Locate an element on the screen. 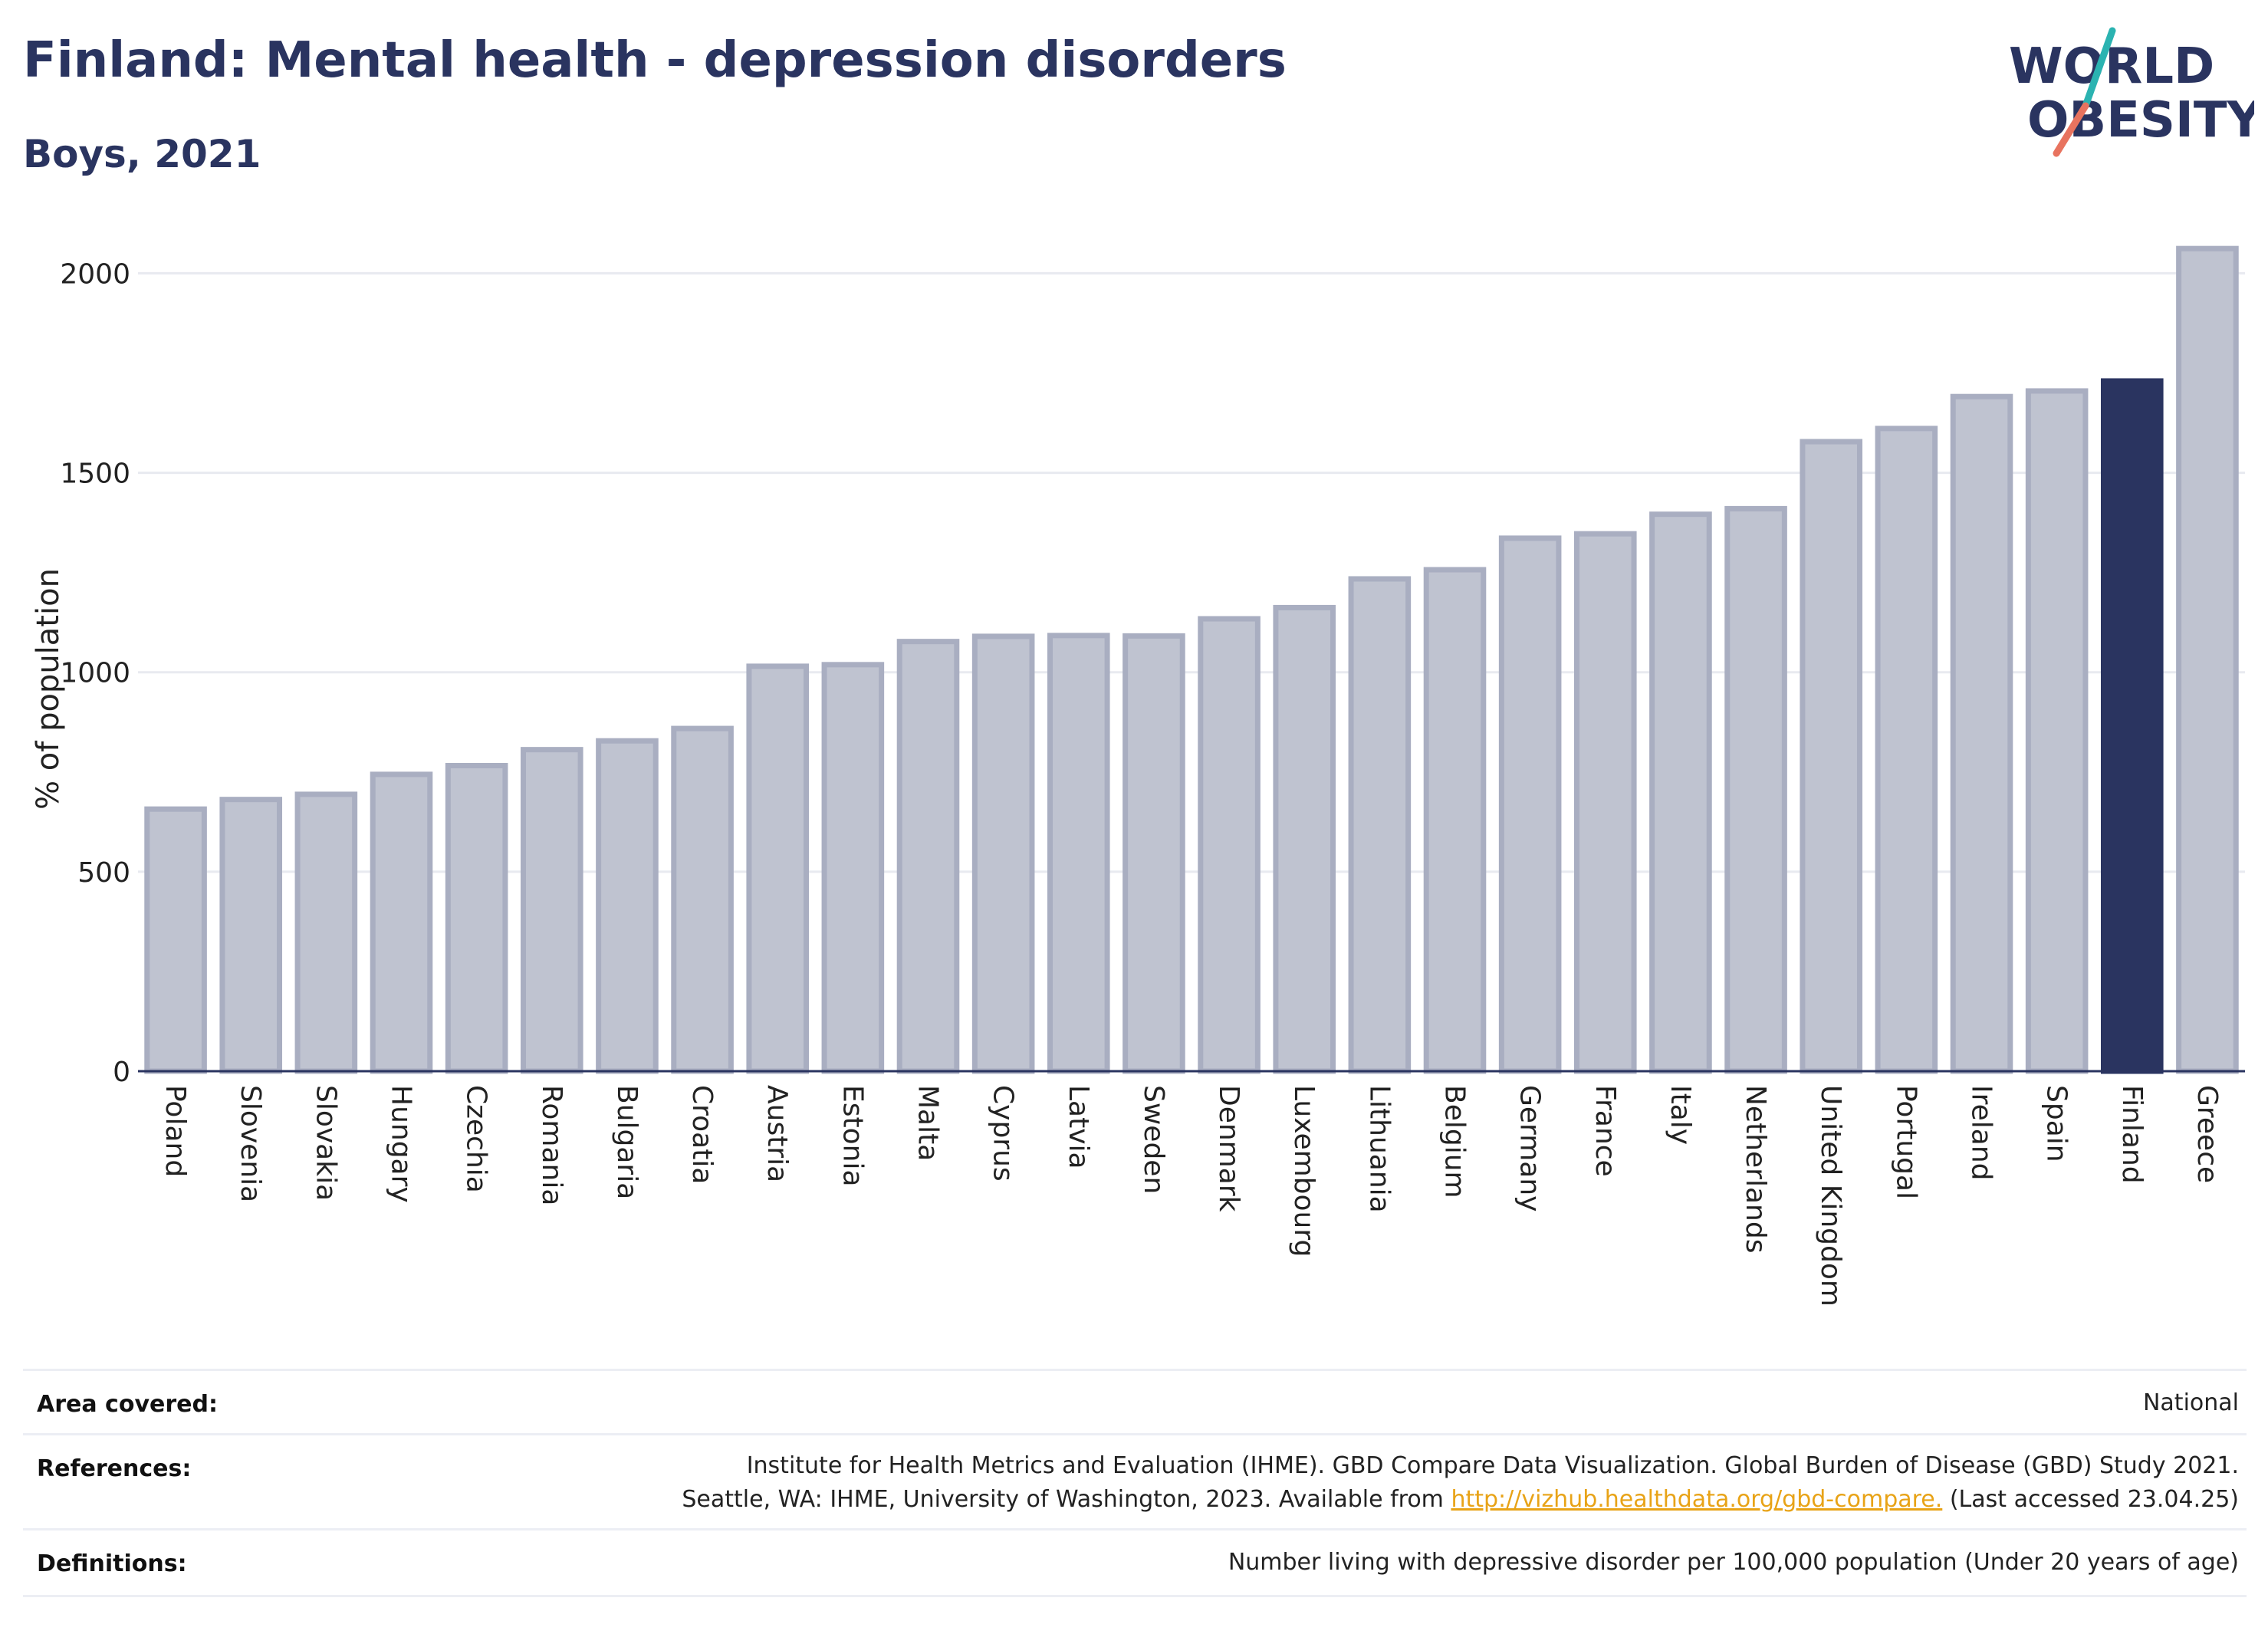  bar-greece is located at coordinates (2207, 660).